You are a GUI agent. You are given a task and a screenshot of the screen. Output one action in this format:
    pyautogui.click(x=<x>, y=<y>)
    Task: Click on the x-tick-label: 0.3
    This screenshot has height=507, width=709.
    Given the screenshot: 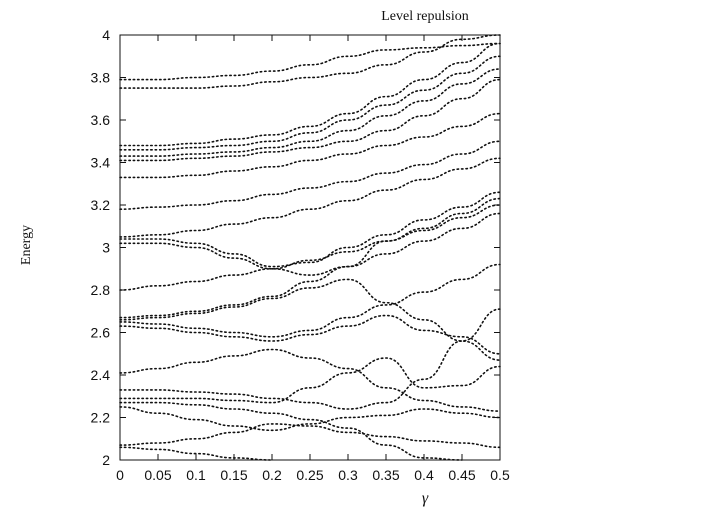 What is the action you would take?
    pyautogui.click(x=348, y=475)
    